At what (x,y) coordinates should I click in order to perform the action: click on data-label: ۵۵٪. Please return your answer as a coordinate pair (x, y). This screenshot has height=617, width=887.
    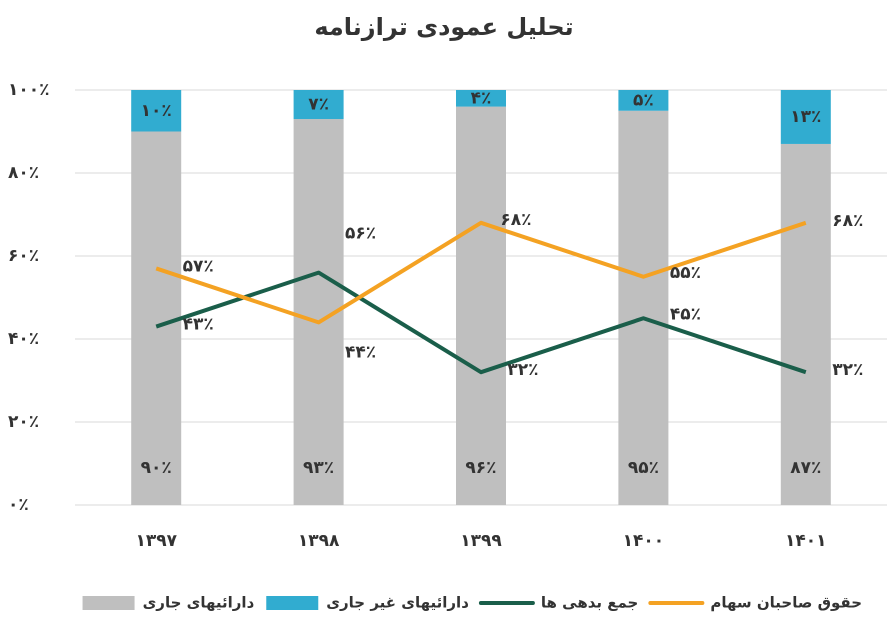
    Looking at the image, I should click on (685, 273).